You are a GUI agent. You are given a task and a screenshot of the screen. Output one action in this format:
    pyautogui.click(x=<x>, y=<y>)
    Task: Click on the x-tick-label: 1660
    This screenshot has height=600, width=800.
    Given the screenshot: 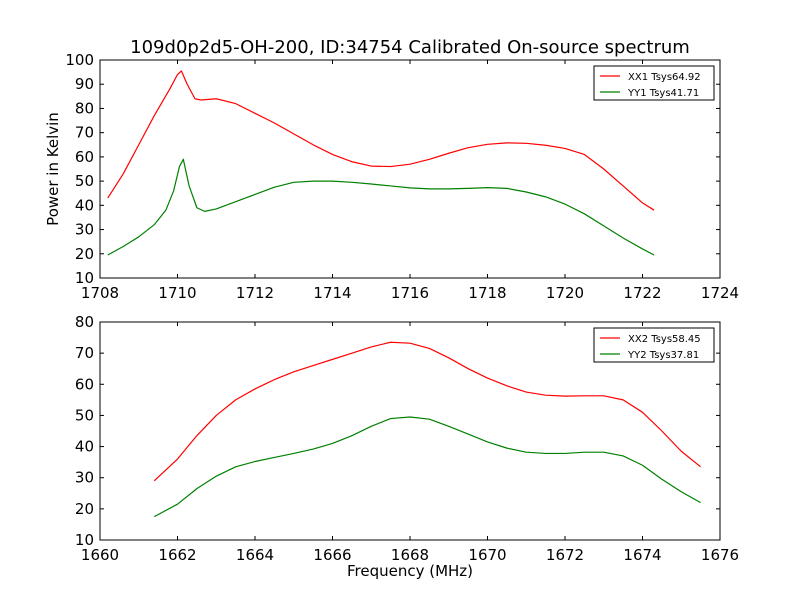 What is the action you would take?
    pyautogui.click(x=100, y=555)
    